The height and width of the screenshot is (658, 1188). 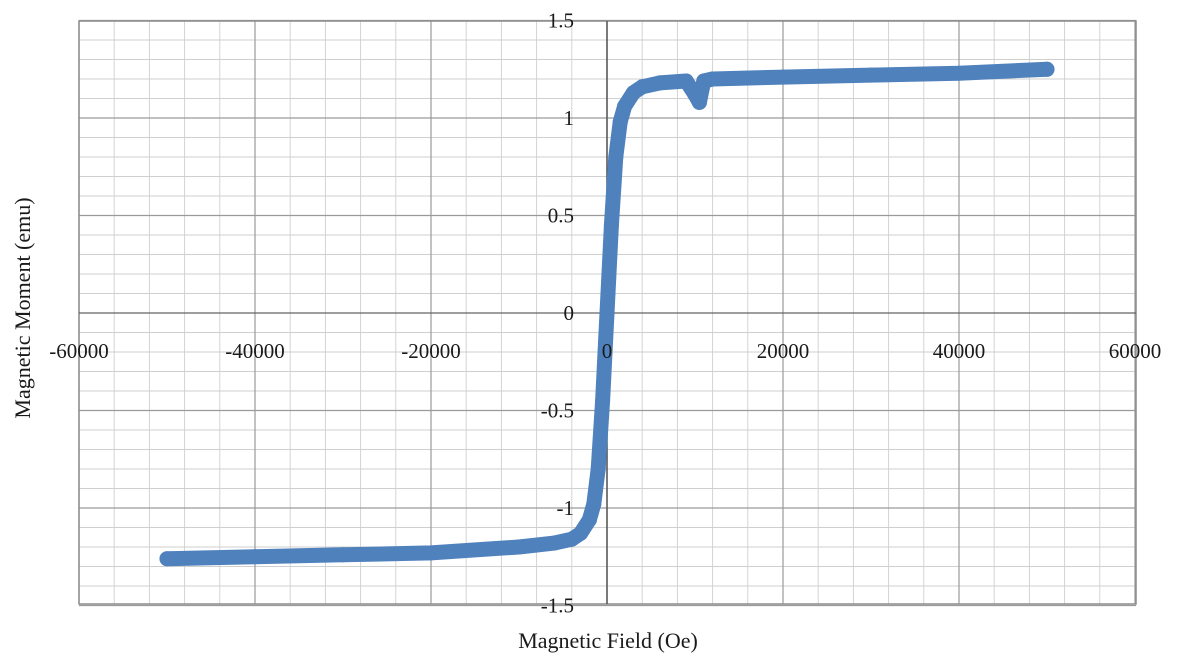 What do you see at coordinates (607, 351) in the screenshot?
I see `x-tick-label: 0` at bounding box center [607, 351].